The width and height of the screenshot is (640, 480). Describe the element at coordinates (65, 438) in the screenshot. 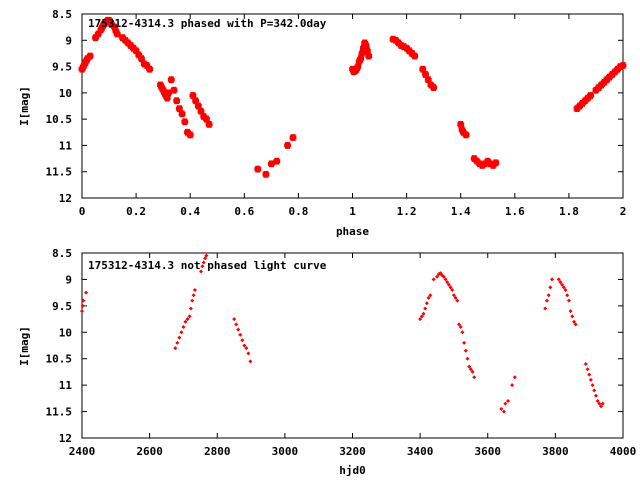

I see `y-tick-label: 12` at that location.